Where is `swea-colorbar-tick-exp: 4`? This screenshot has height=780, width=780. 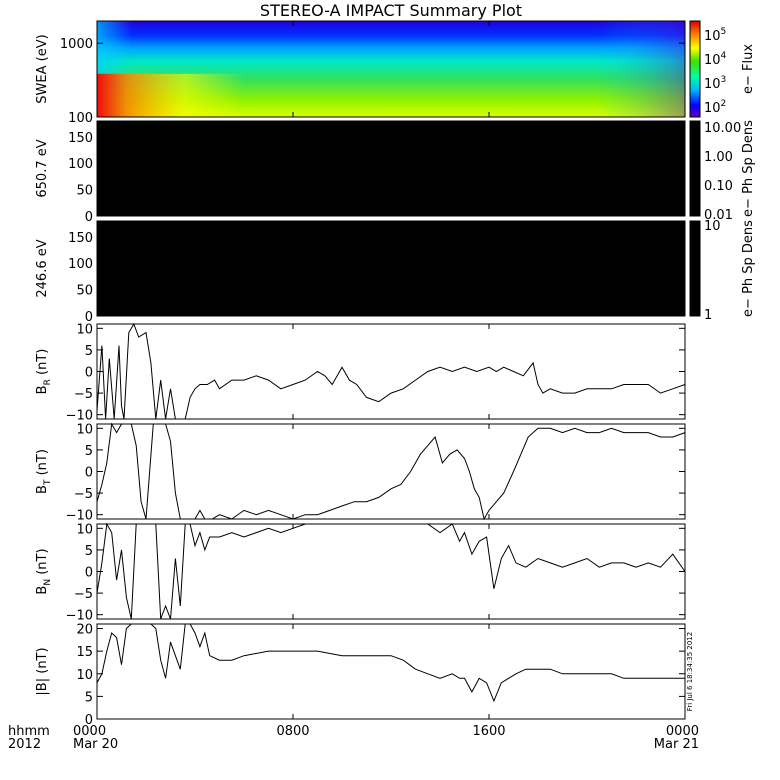 swea-colorbar-tick-exp: 4 is located at coordinates (724, 56).